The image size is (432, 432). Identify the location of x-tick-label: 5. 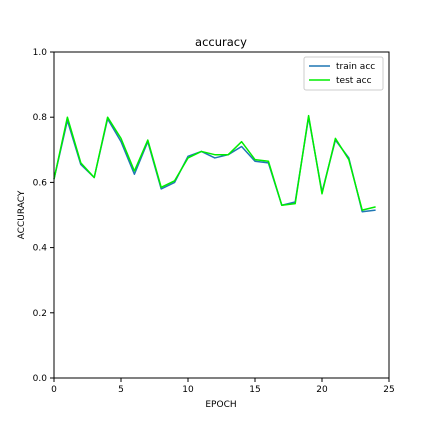
(121, 390).